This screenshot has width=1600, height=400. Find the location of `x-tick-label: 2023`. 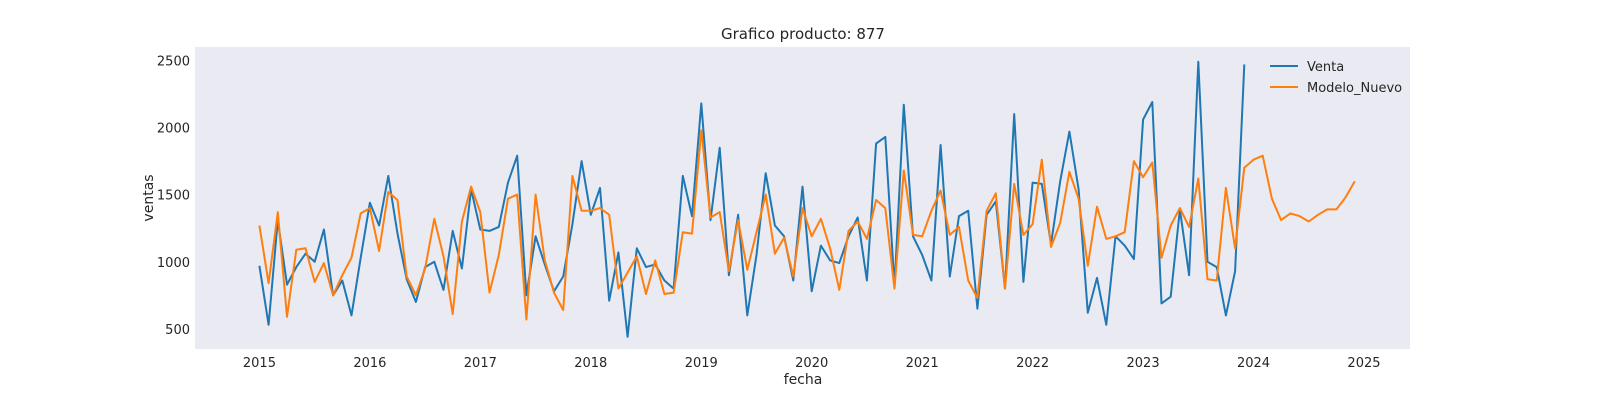

x-tick-label: 2023 is located at coordinates (1143, 363).